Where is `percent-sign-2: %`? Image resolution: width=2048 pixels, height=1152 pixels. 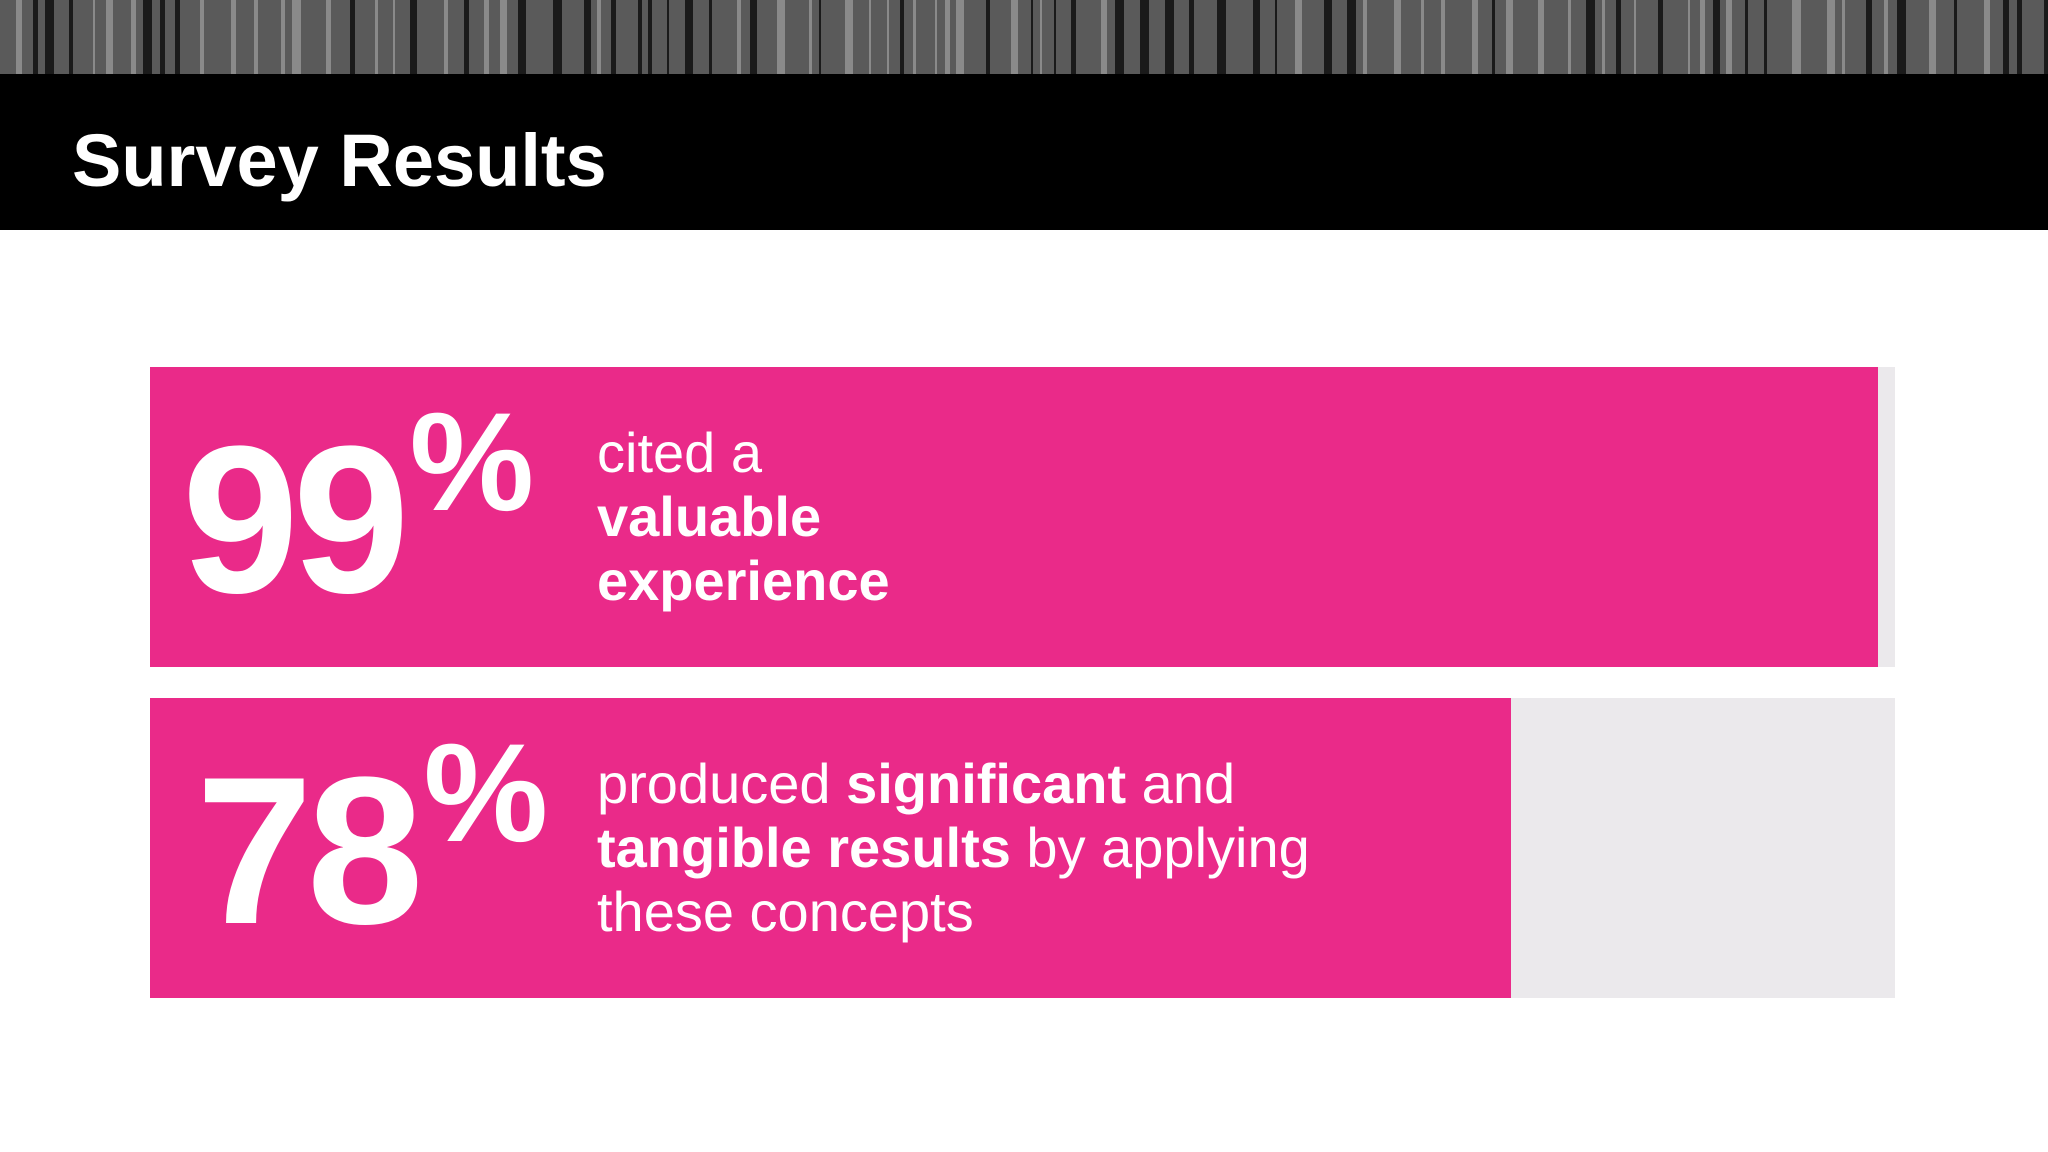
percent-sign-2: % is located at coordinates (486, 792).